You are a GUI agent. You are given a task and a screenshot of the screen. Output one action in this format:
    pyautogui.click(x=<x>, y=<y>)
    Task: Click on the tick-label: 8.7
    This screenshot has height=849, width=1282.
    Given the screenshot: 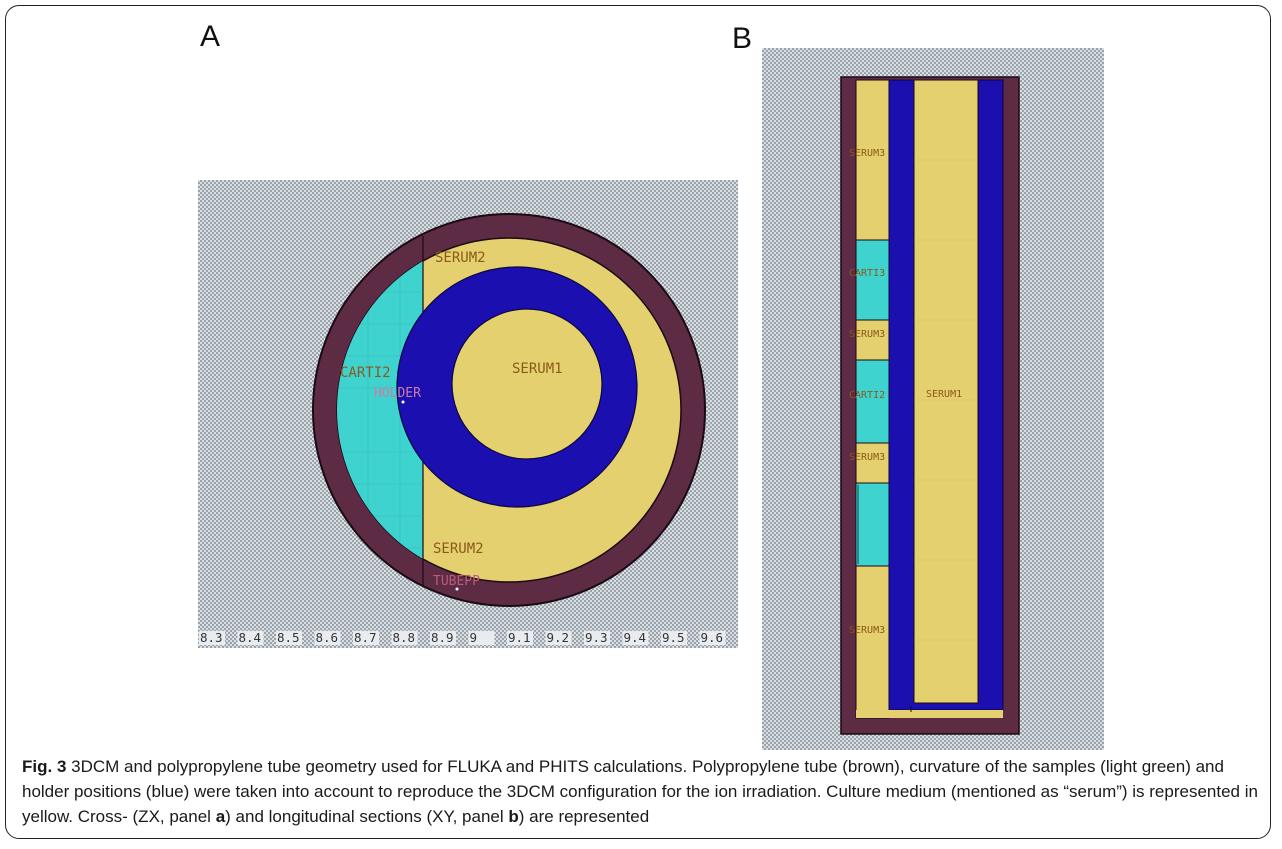 What is the action you would take?
    pyautogui.click(x=365, y=637)
    